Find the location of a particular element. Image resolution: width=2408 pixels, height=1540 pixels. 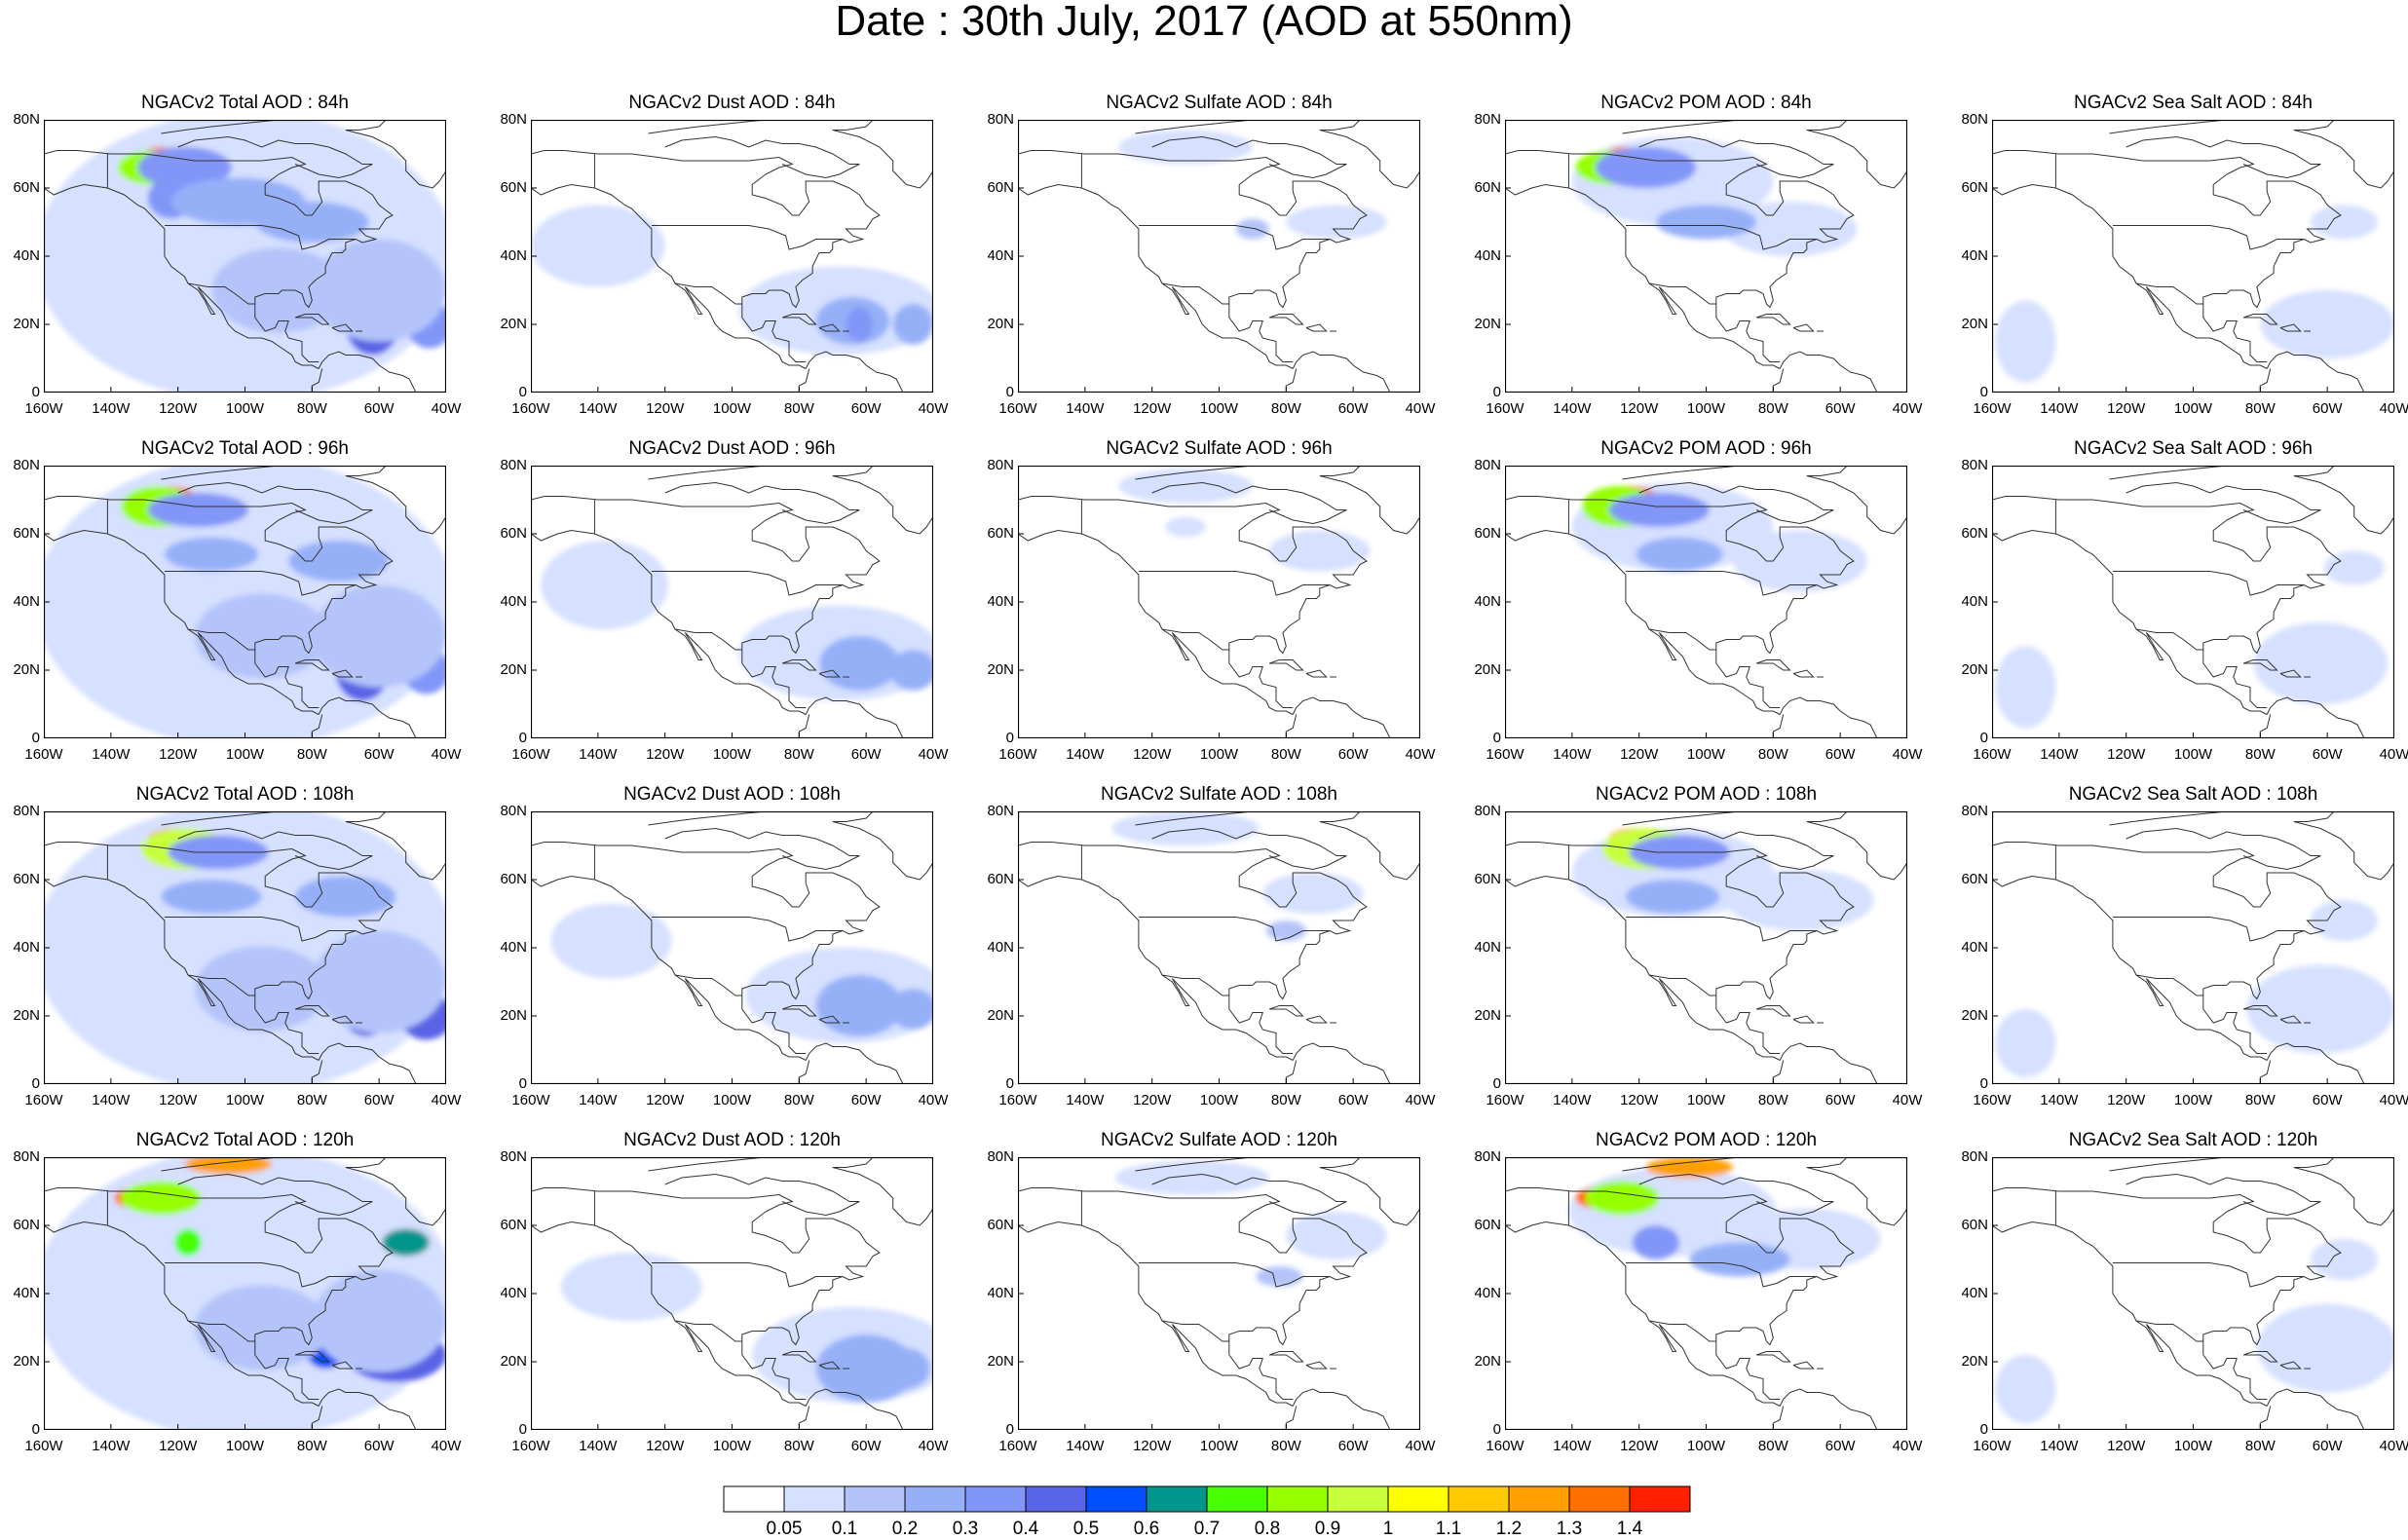

panel-title: NGACv2 POM AOD : 120h is located at coordinates (1706, 1140).